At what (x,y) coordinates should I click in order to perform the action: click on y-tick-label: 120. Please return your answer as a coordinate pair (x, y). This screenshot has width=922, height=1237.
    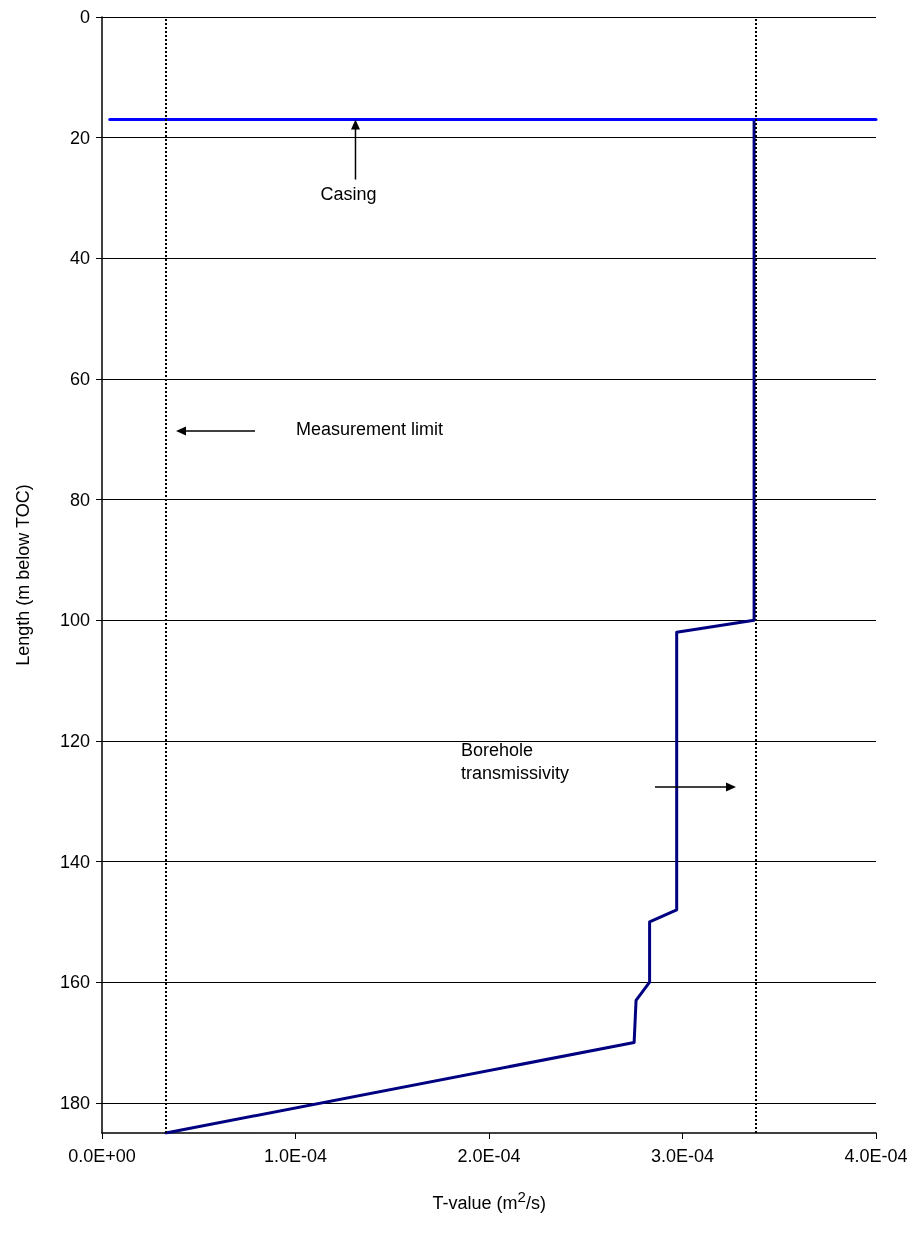
    Looking at the image, I should click on (74, 740).